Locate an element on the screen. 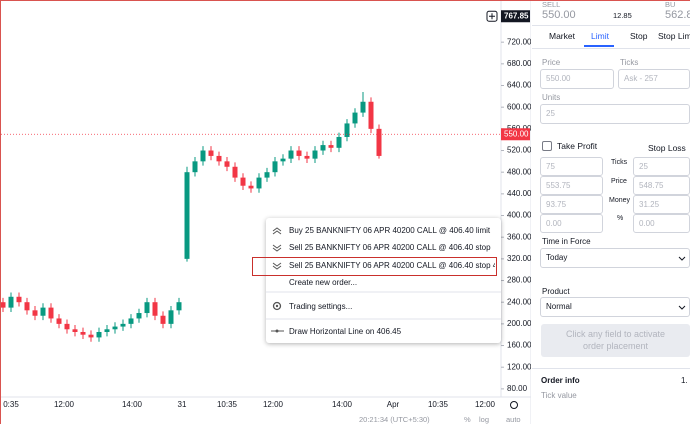 Image resolution: width=690 pixels, height=424 pixels. gear-icon is located at coordinates (277, 306).